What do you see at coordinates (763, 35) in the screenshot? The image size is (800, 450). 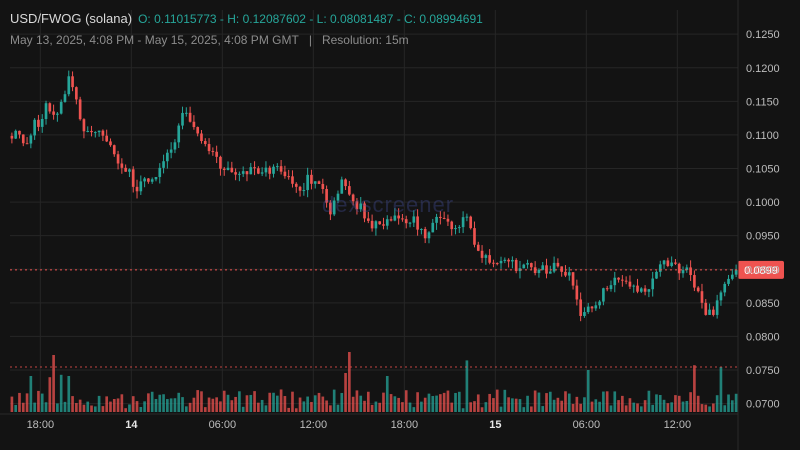 I see `y-tick-label: 0.1250` at bounding box center [763, 35].